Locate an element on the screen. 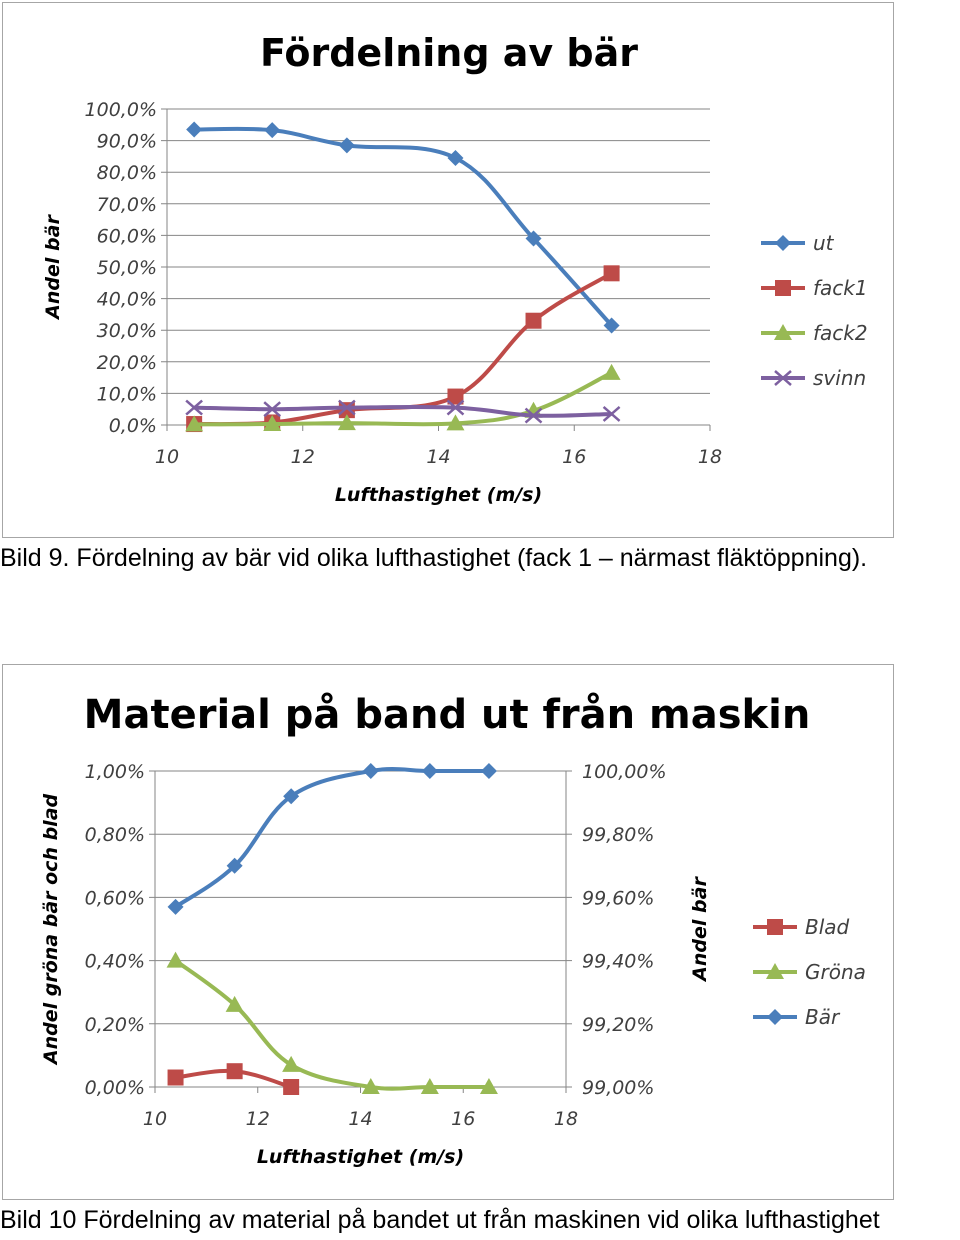 This screenshot has height=1240, width=960. y-tick-label: 0,0% is located at coordinates (133, 426).